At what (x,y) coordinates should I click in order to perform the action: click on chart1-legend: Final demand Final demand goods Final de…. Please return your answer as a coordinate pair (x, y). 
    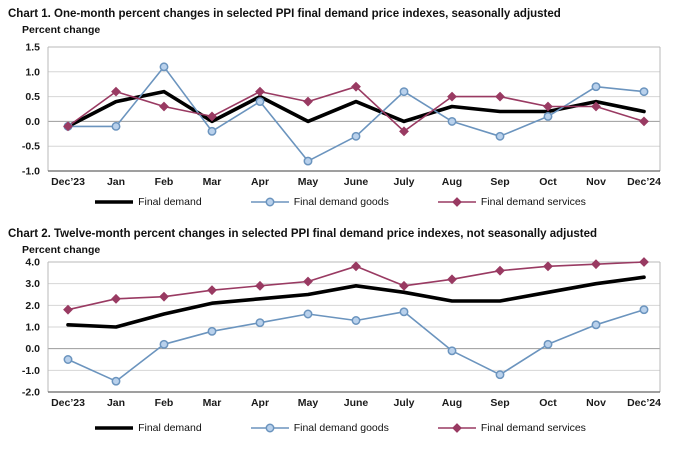
    Looking at the image, I should click on (340, 202).